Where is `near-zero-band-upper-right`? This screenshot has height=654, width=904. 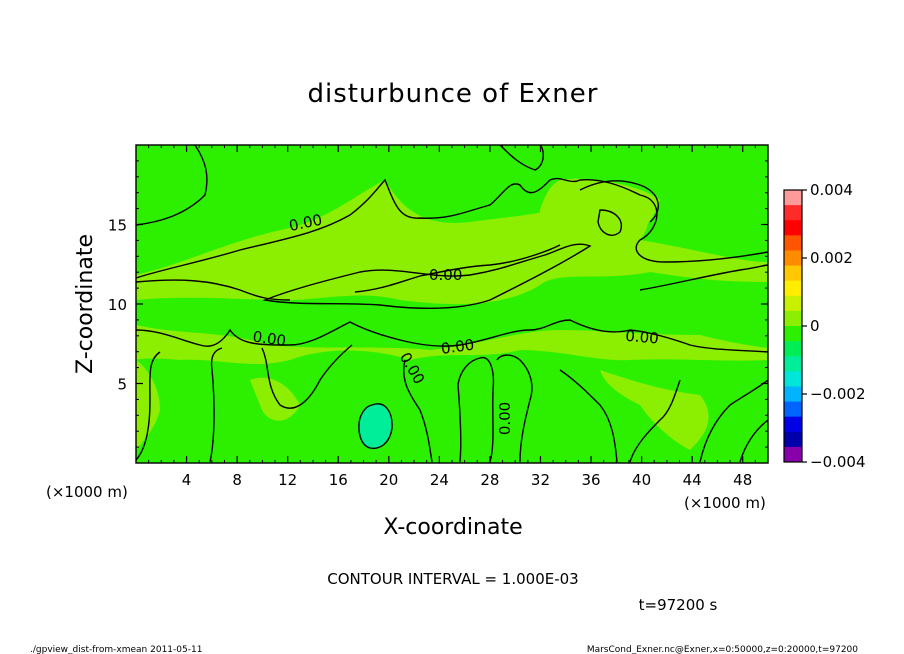
near-zero-band-upper-right is located at coordinates (600, 214).